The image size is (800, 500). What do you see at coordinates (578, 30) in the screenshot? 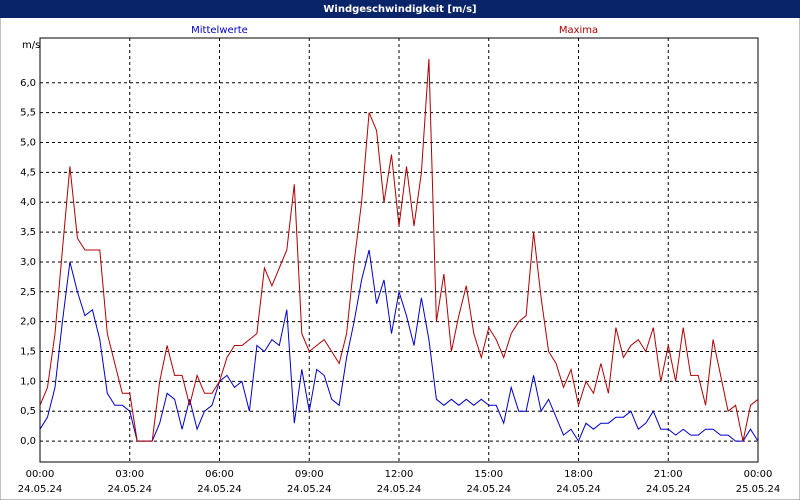
I see `legend-entry: Maxima` at bounding box center [578, 30].